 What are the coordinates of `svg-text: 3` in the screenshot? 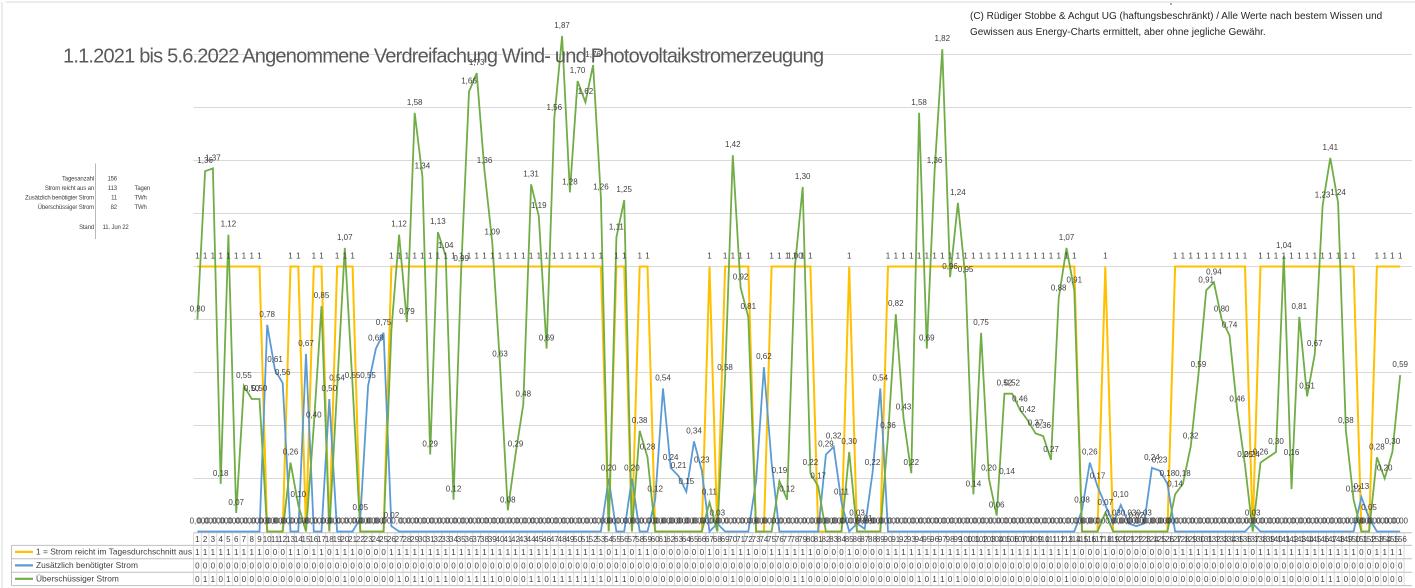 It's located at (213, 539).